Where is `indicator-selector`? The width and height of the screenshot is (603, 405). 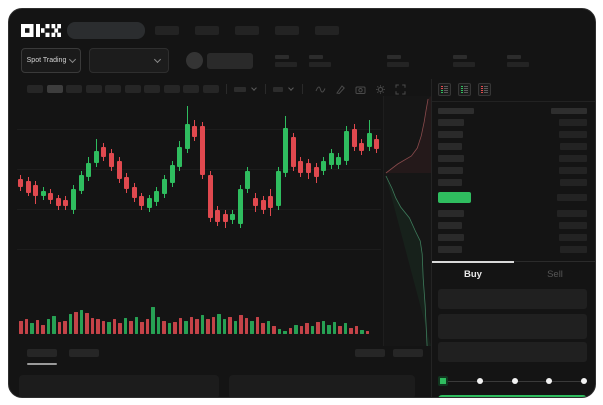 indicator-selector is located at coordinates (277, 89).